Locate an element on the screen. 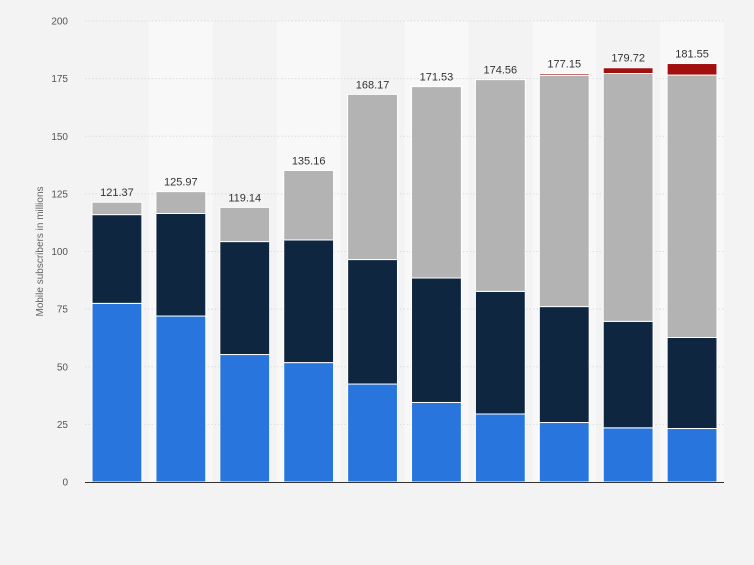 This screenshot has height=565, width=754. y-tick-label: 100 is located at coordinates (59, 252).